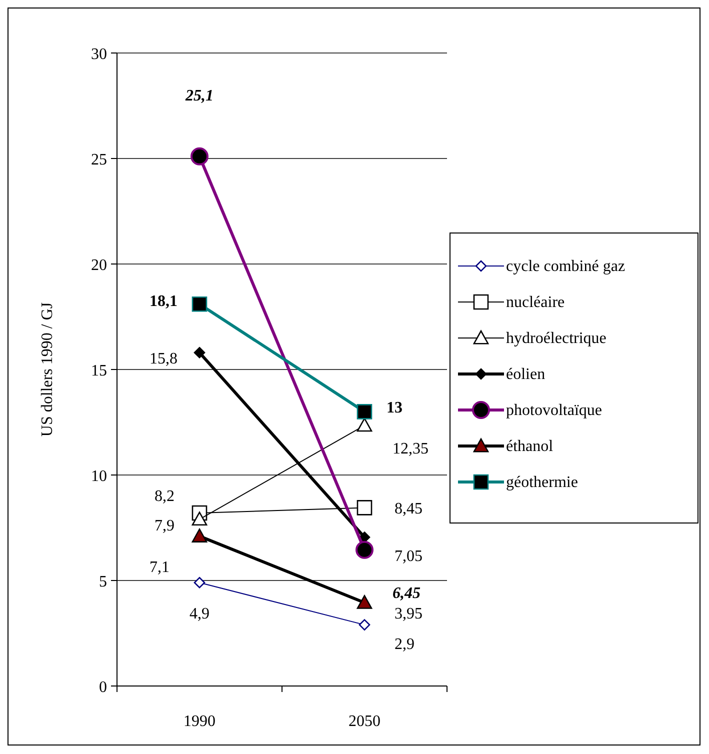 This screenshot has width=709, height=754. Describe the element at coordinates (200, 721) in the screenshot. I see `x-tick-label: 1990` at that location.